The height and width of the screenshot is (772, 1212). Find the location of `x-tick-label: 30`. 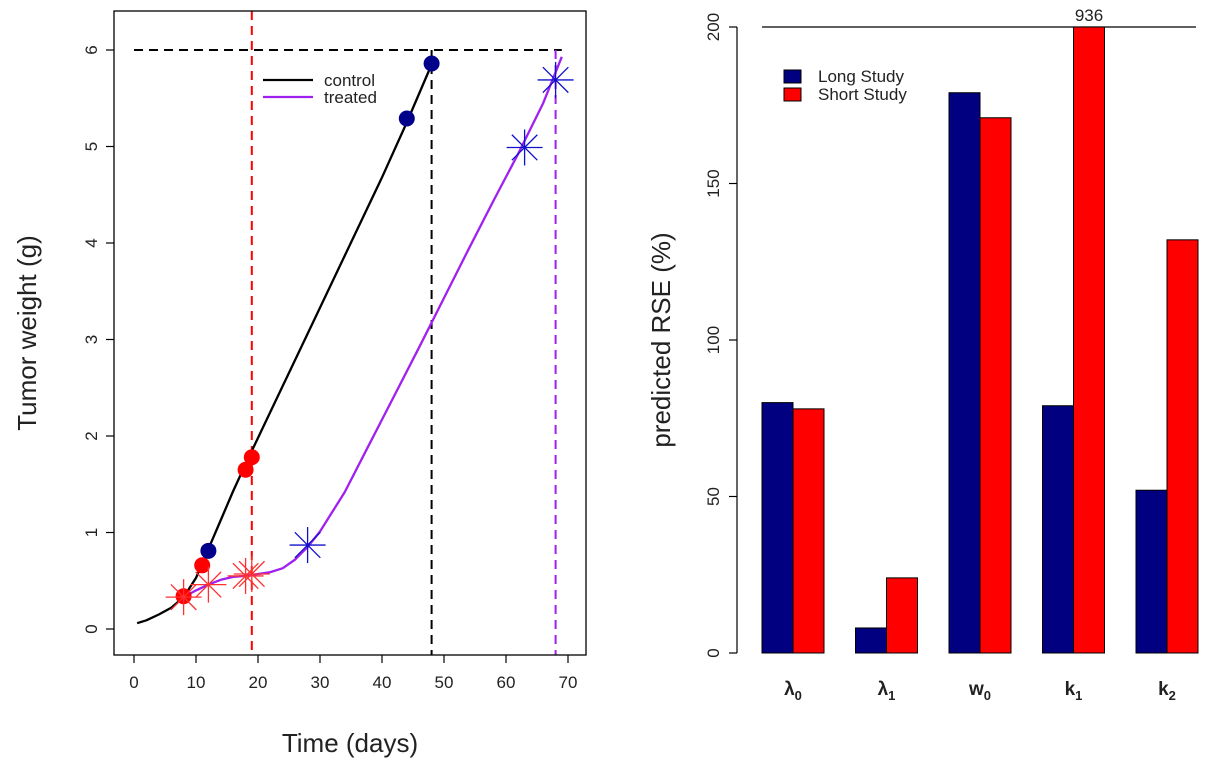

x-tick-label: 30 is located at coordinates (320, 682).